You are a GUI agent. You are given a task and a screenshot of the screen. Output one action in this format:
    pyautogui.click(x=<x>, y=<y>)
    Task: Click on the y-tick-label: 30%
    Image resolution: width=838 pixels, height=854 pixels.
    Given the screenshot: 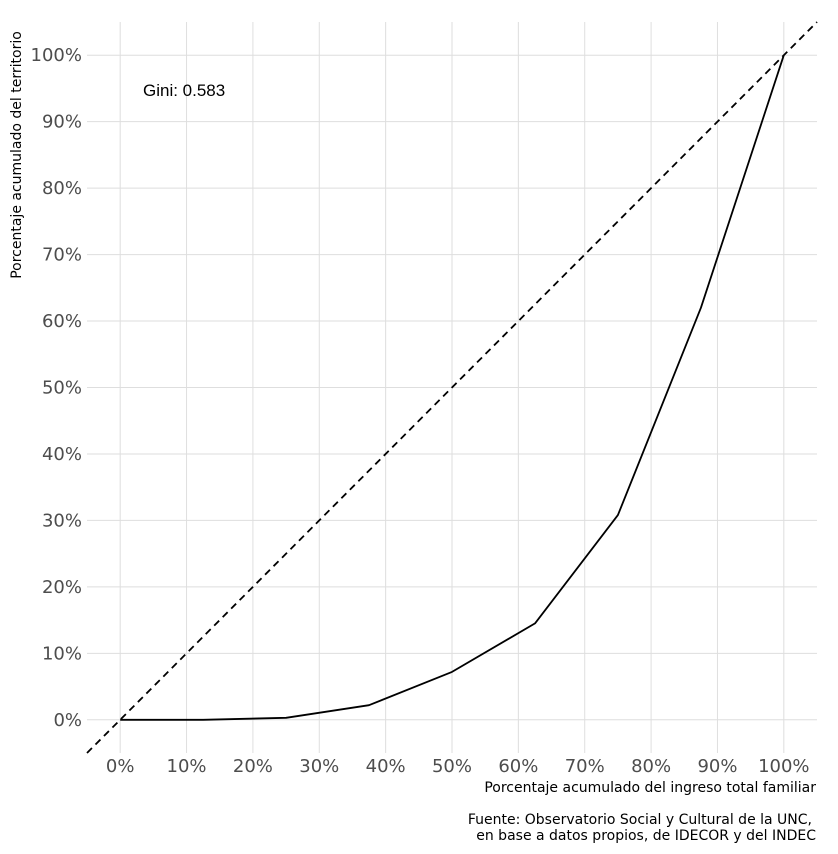 What is the action you would take?
    pyautogui.click(x=62, y=520)
    